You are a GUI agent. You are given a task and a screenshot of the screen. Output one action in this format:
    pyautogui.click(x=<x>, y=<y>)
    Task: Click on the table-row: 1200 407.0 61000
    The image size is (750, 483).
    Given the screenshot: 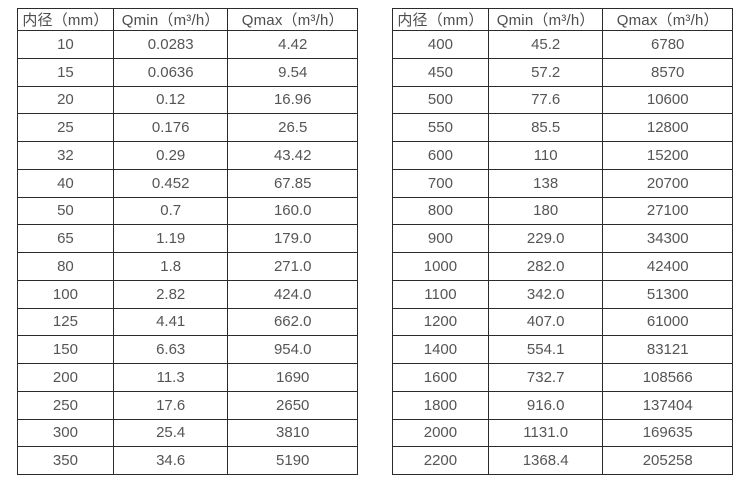 What is the action you would take?
    pyautogui.click(x=562, y=322)
    